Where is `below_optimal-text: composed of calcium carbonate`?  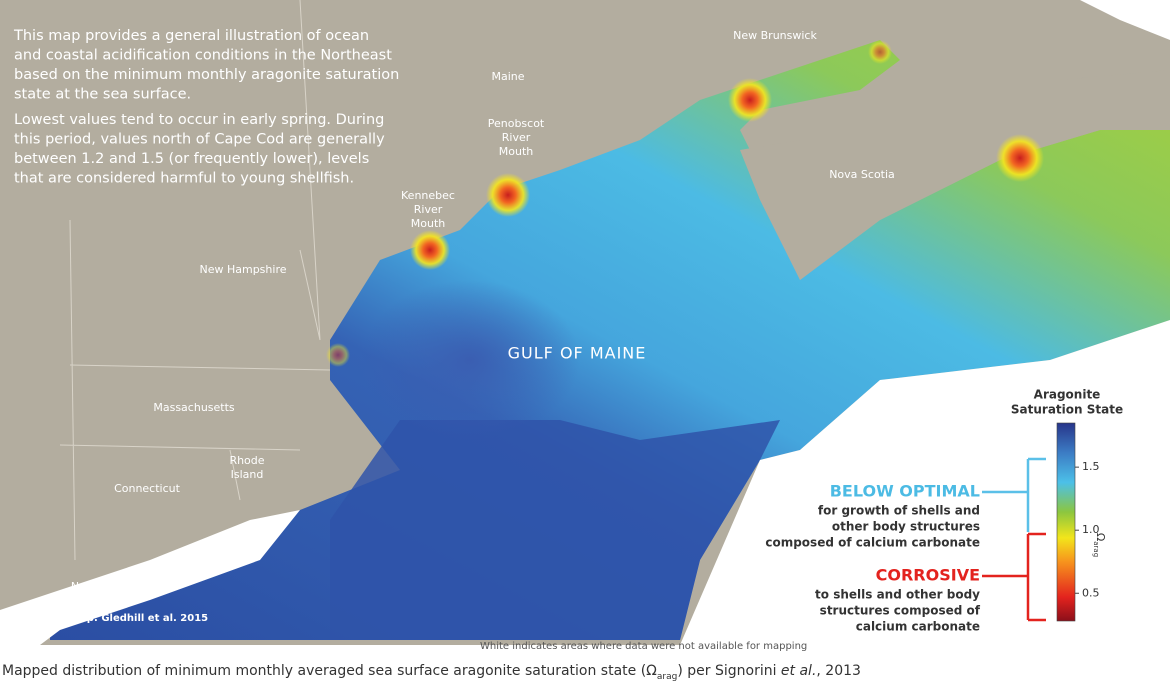 below_optimal-text: composed of calcium carbonate is located at coordinates (872, 543).